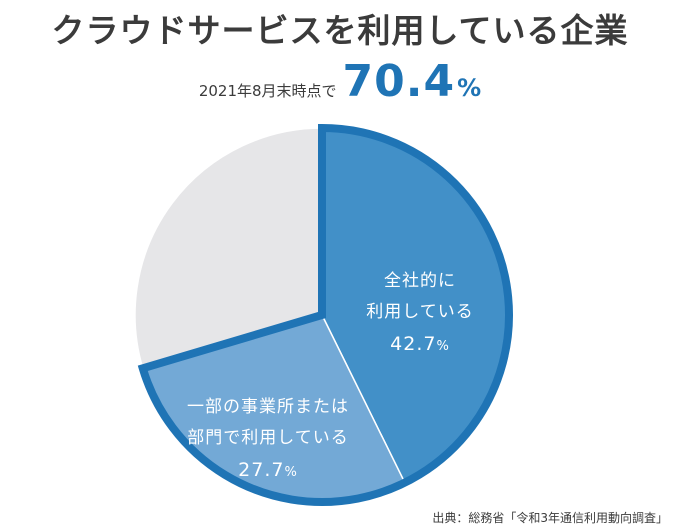 The image size is (680, 532). What do you see at coordinates (268, 438) in the screenshot?
I see `slice-label-2-line-2: 部門で利用している` at bounding box center [268, 438].